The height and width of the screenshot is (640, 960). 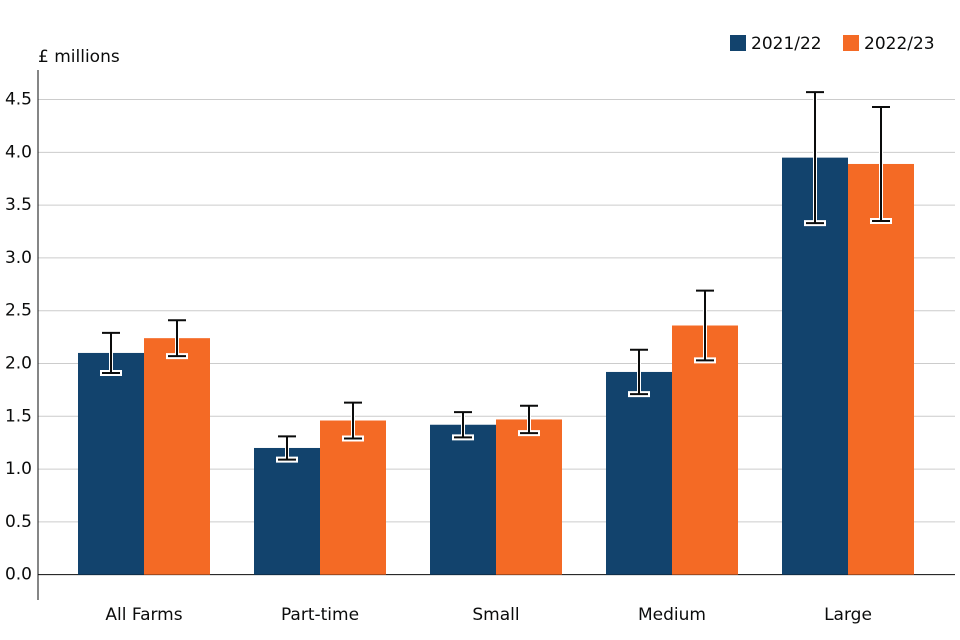 I want to click on y-tick-label: 1.0, so click(x=18, y=469).